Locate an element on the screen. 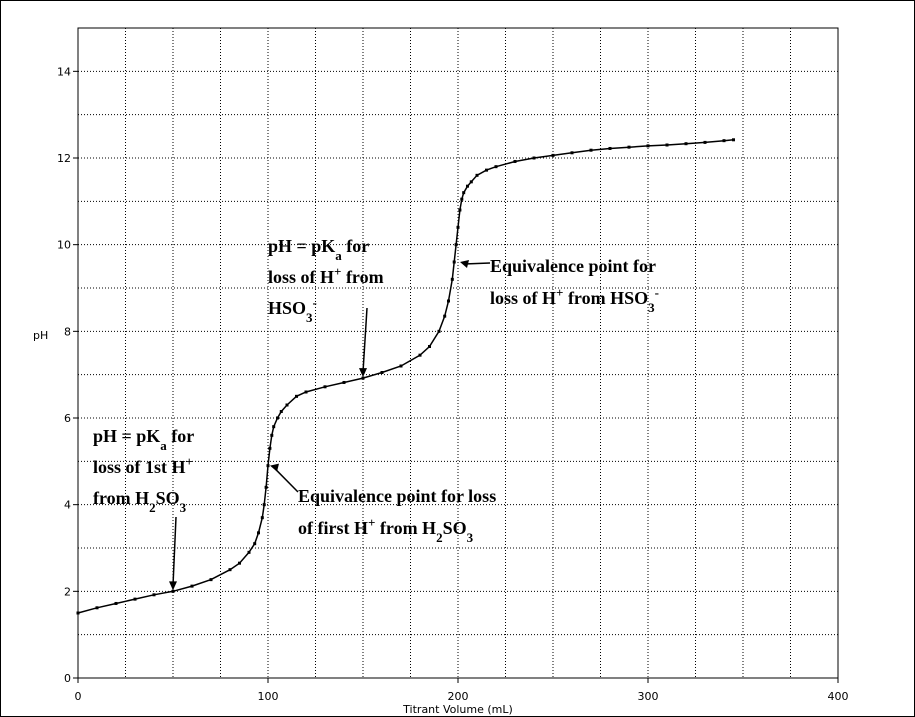  annotation-run: loss of 1st H is located at coordinates (139, 467).